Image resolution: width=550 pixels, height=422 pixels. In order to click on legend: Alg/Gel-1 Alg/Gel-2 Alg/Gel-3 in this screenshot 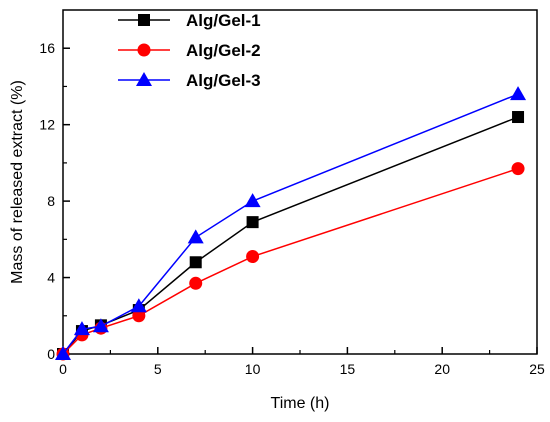, I will do `click(189, 50)`.